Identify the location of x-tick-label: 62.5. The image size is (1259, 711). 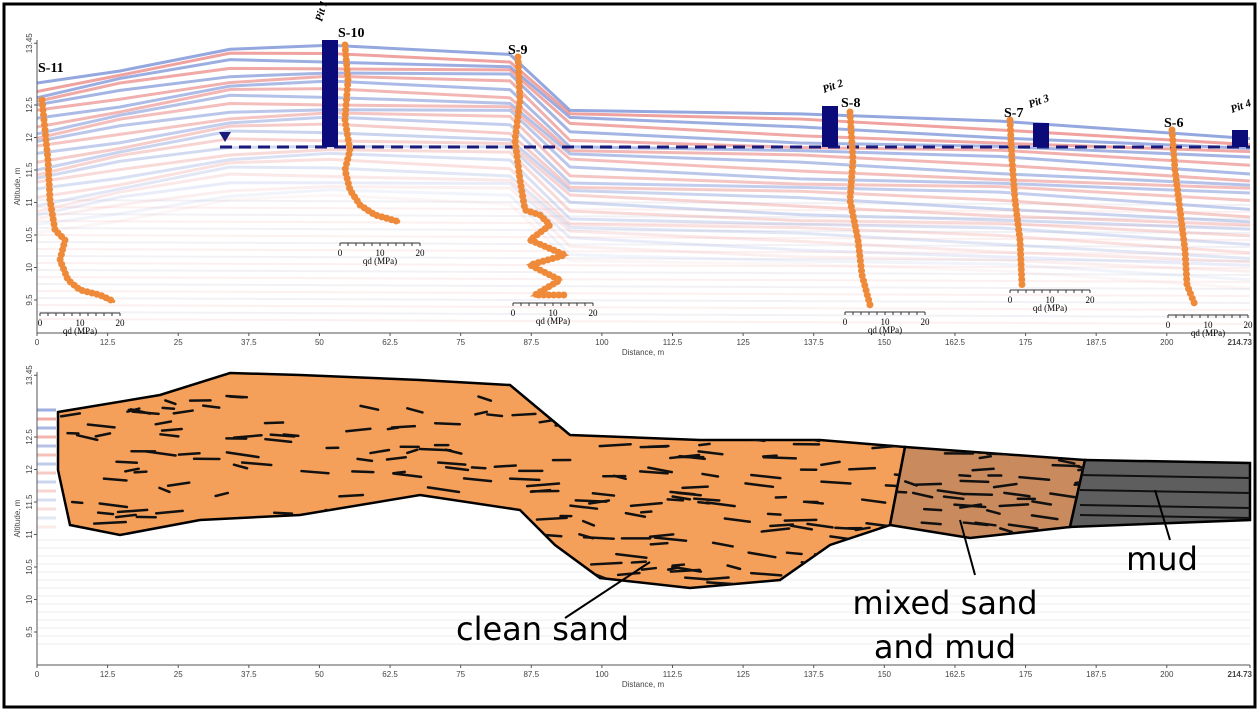
(390, 342).